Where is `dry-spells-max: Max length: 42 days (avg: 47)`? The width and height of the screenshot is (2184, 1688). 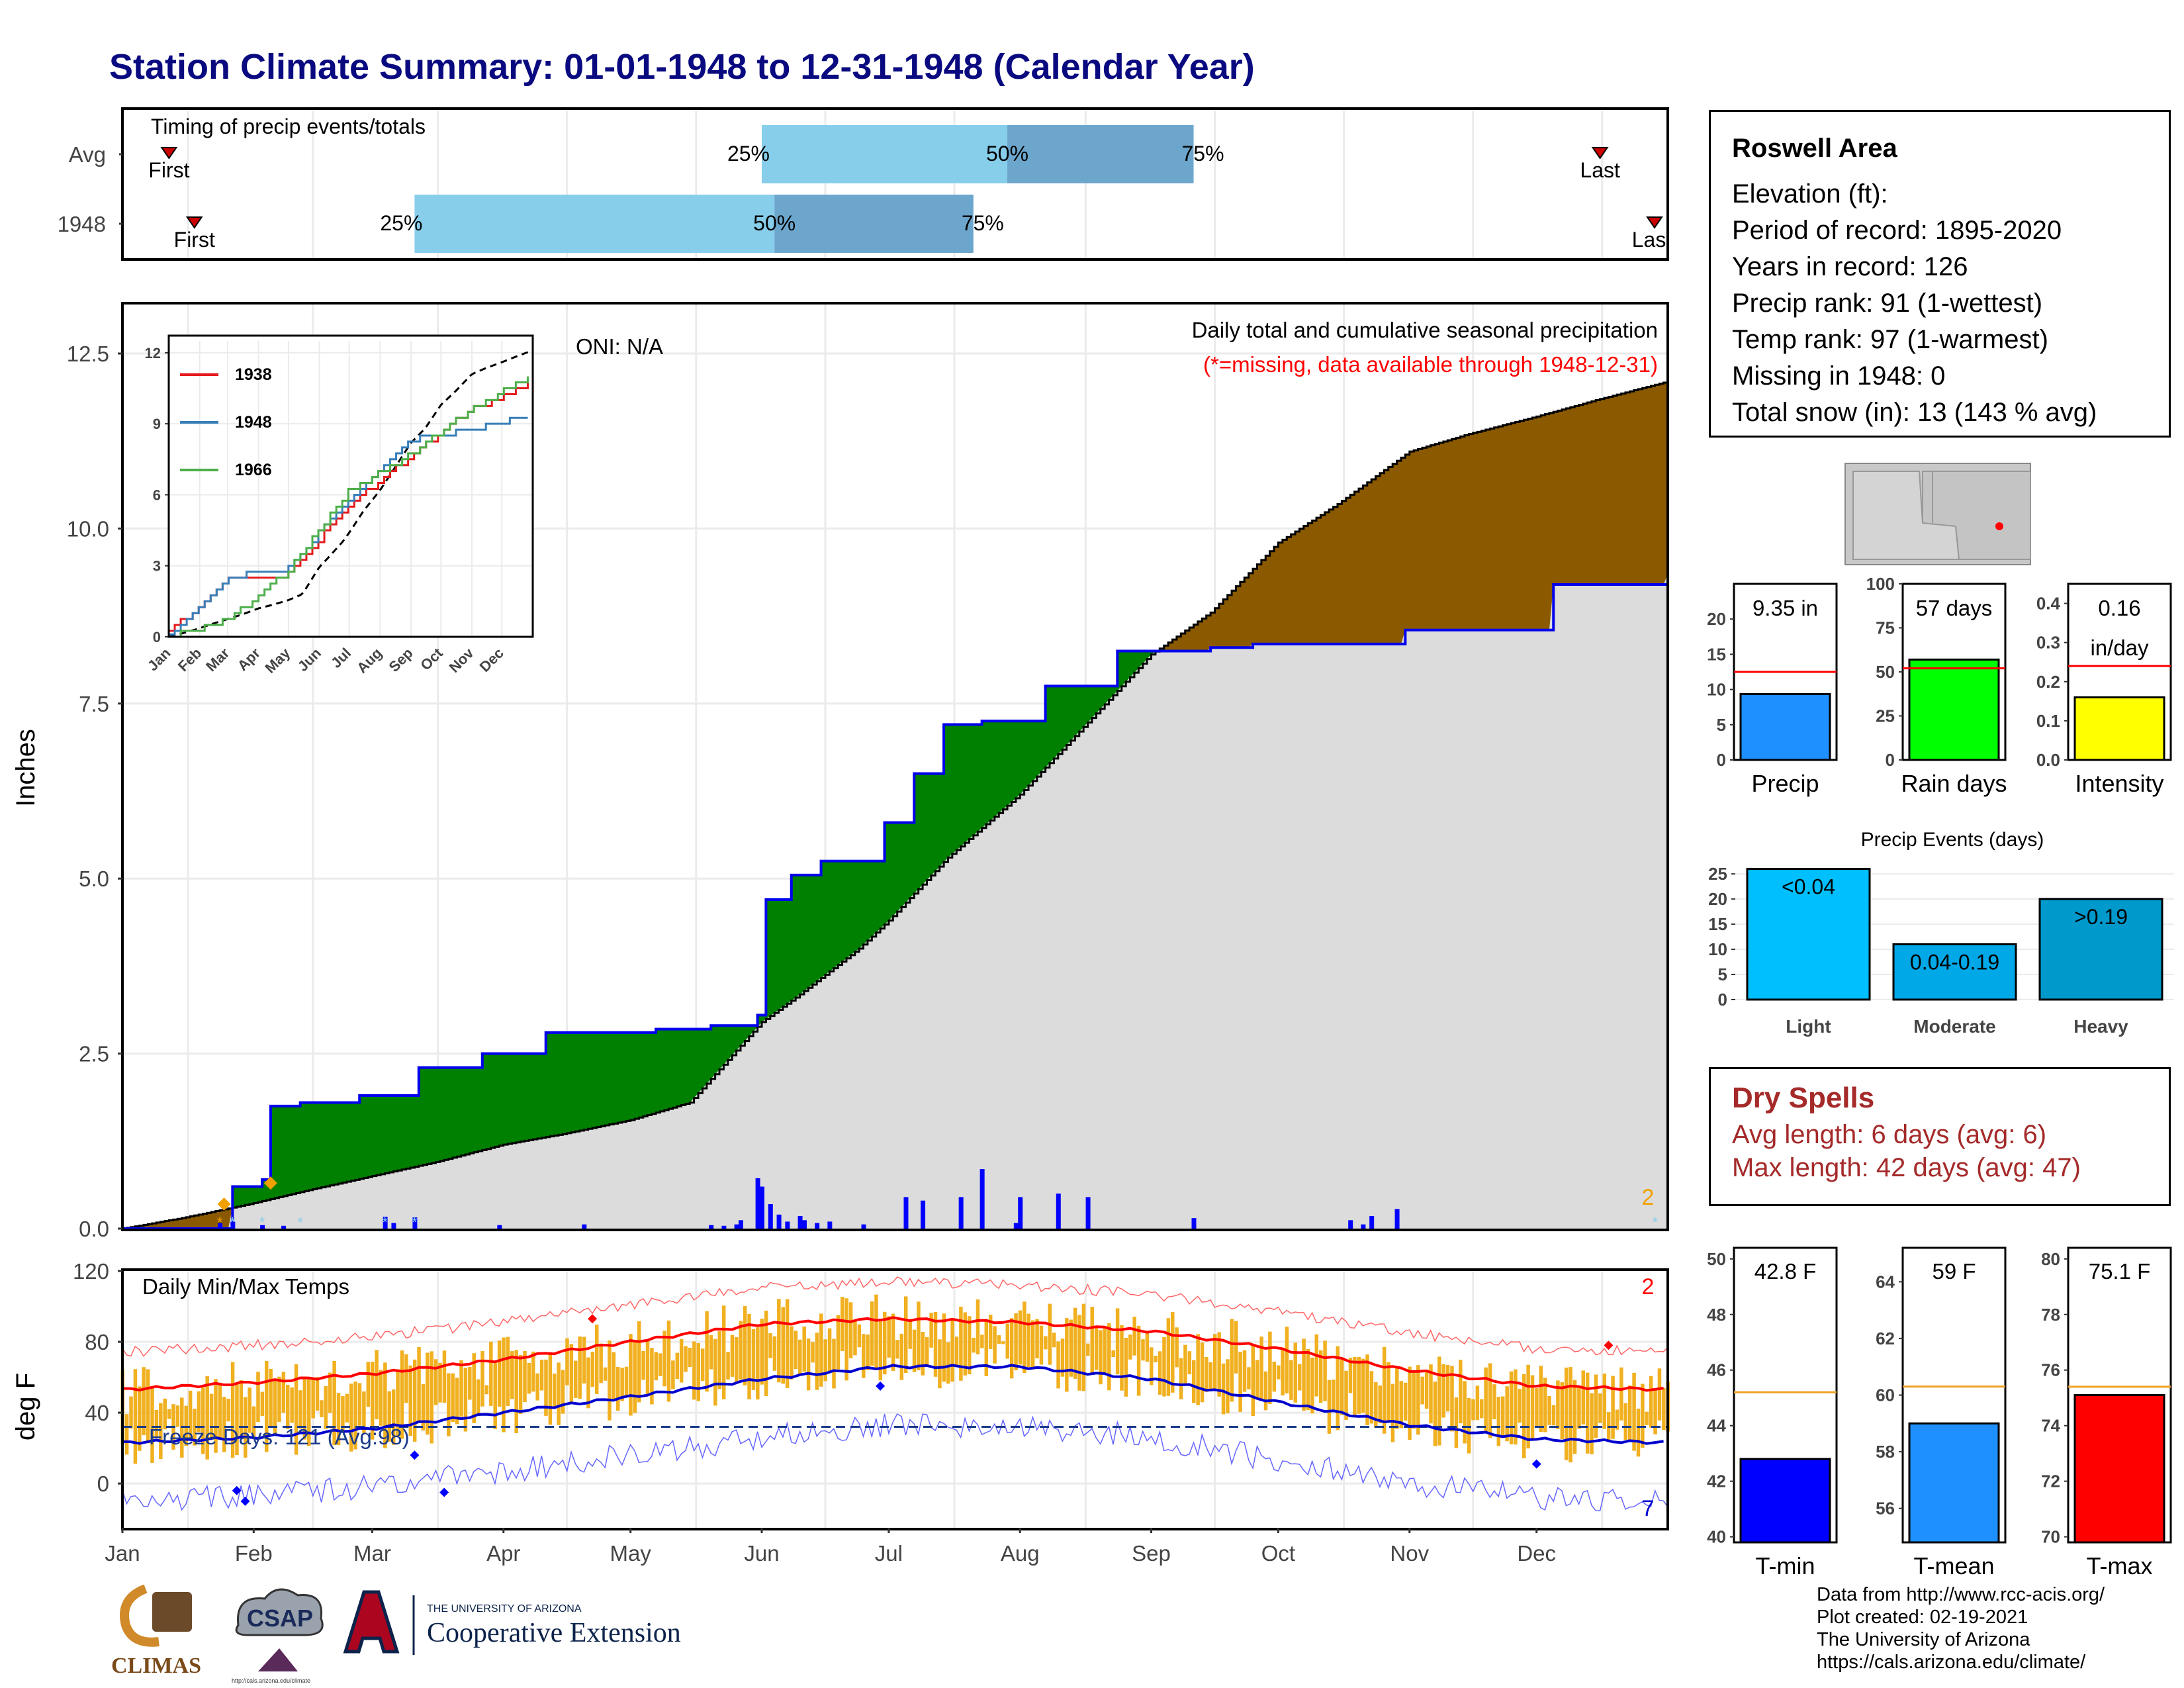
dry-spells-max: Max length: 42 days (avg: 47) is located at coordinates (1906, 1167).